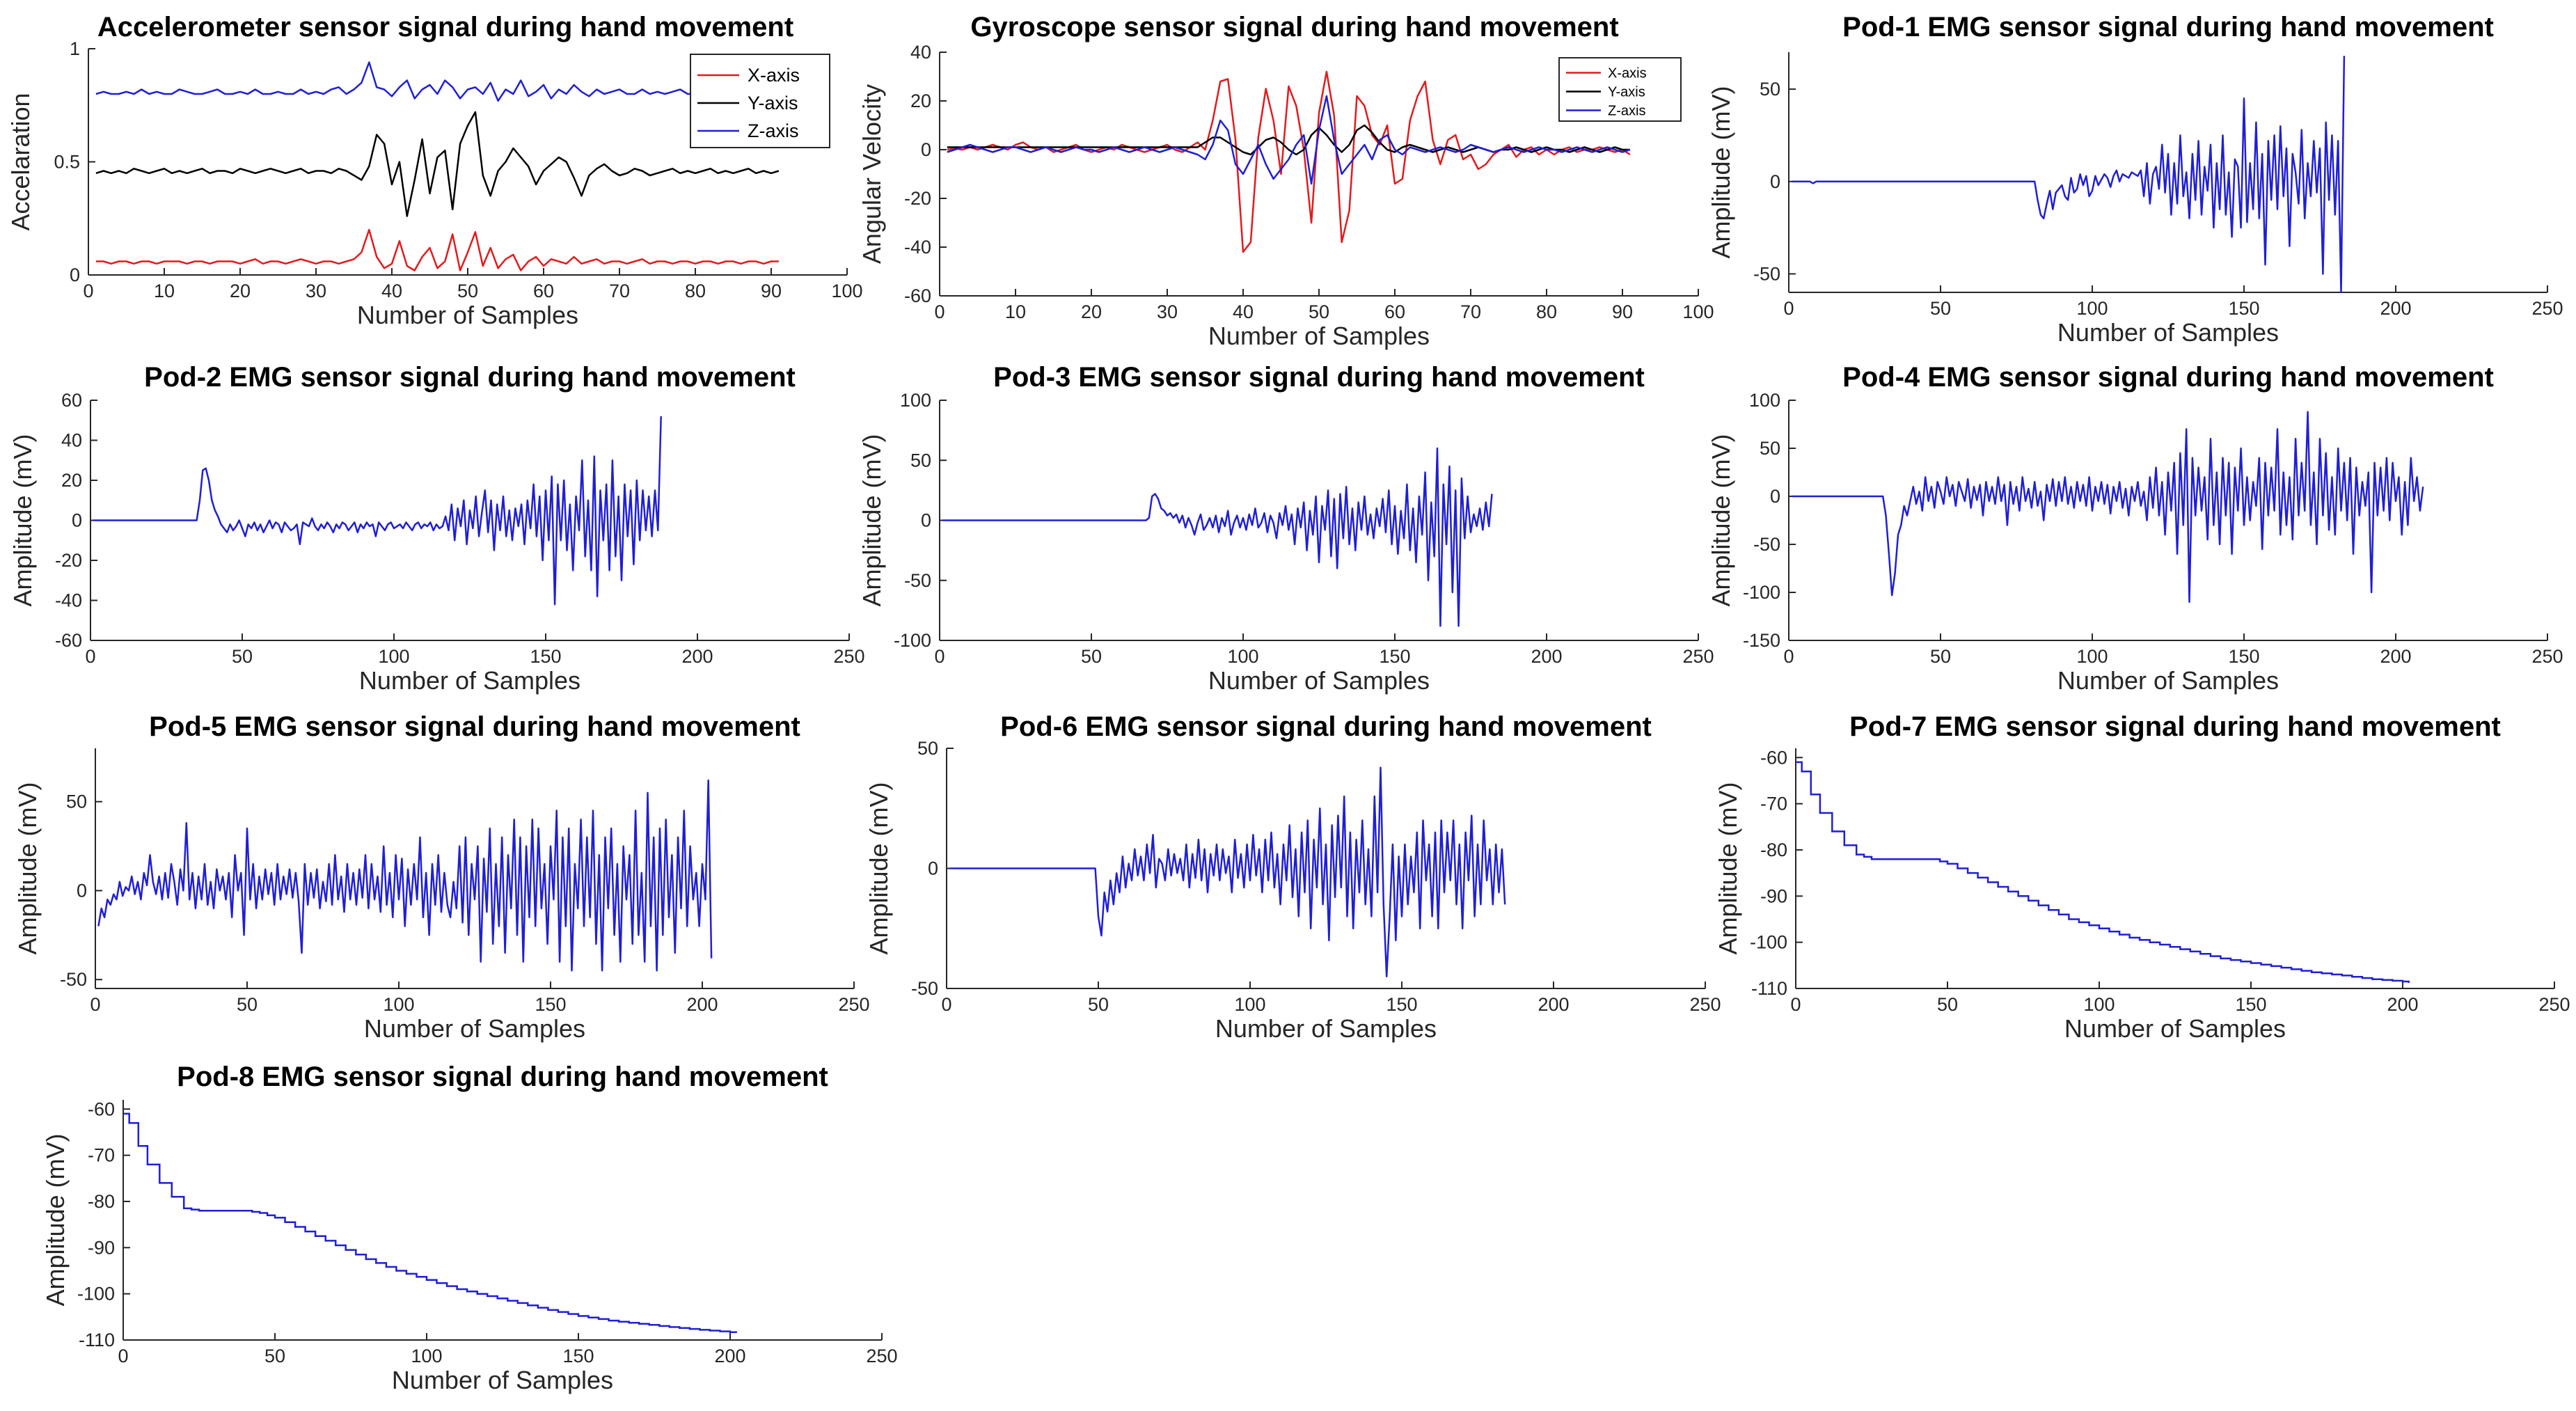 The height and width of the screenshot is (1411, 2576). Describe the element at coordinates (920, 100) in the screenshot. I see `y-tick-label: 20` at that location.